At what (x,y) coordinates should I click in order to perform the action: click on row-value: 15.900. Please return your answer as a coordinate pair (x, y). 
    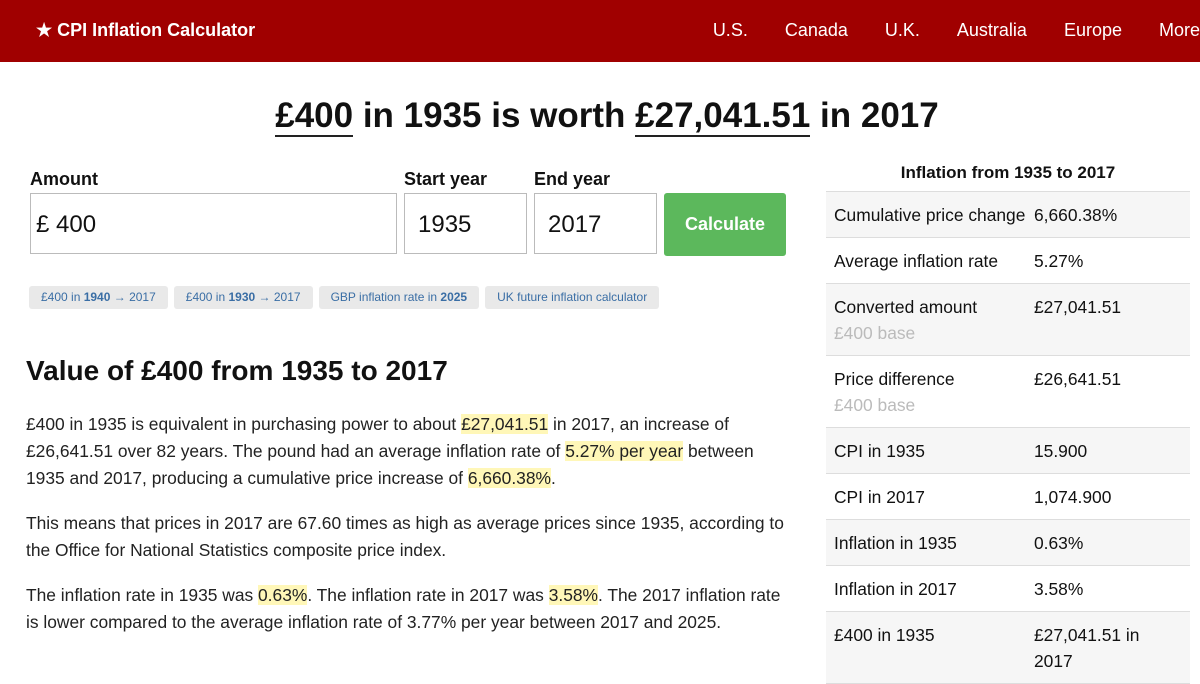
    Looking at the image, I should click on (1061, 451).